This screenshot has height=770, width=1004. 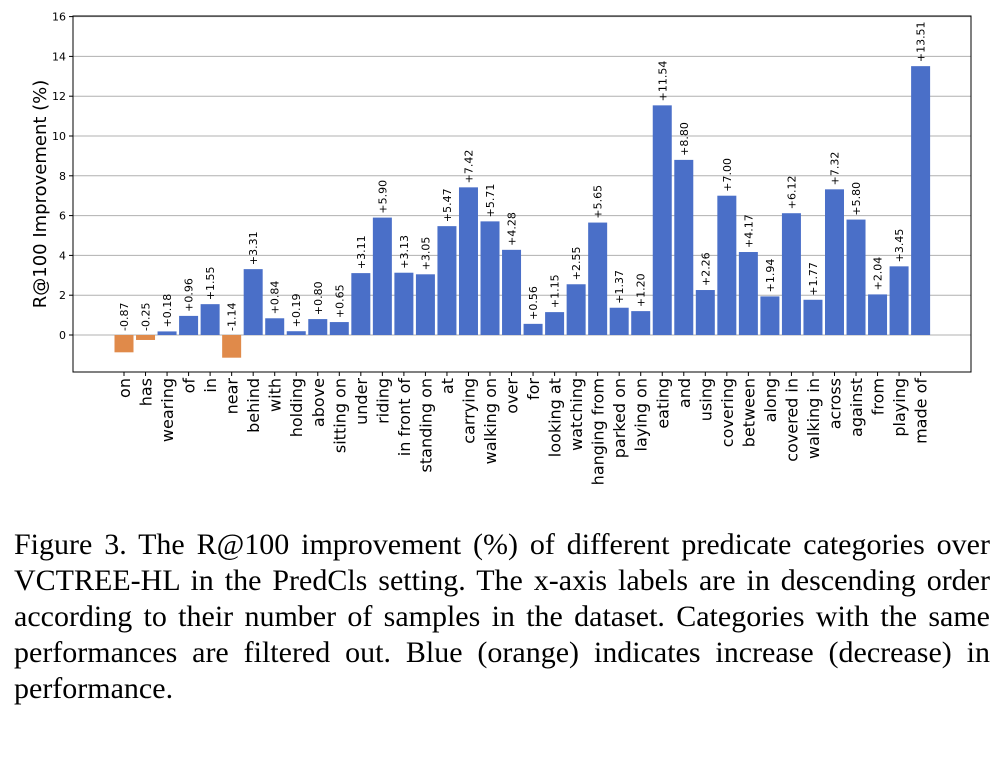 I want to click on data-label: +5.65, so click(x=598, y=202).